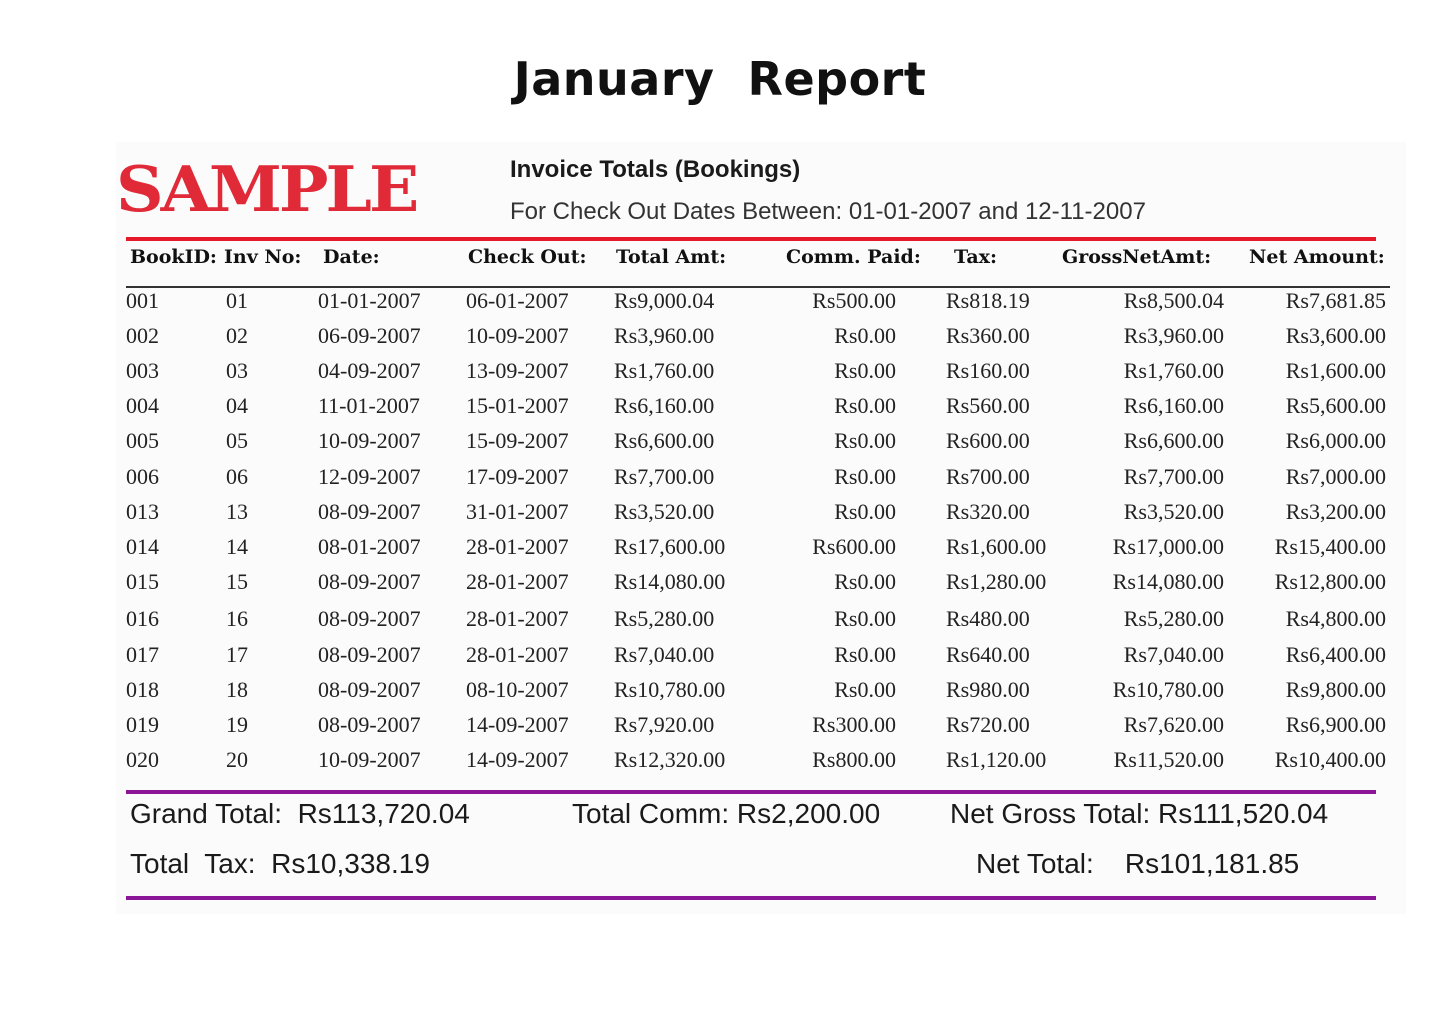 This screenshot has height=1024, width=1440. Describe the element at coordinates (670, 546) in the screenshot. I see `cell-total-amt: Rs17,600.00` at that location.